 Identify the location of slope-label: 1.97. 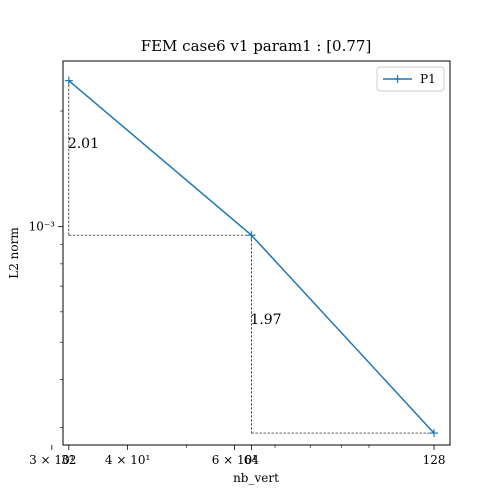
(265, 320).